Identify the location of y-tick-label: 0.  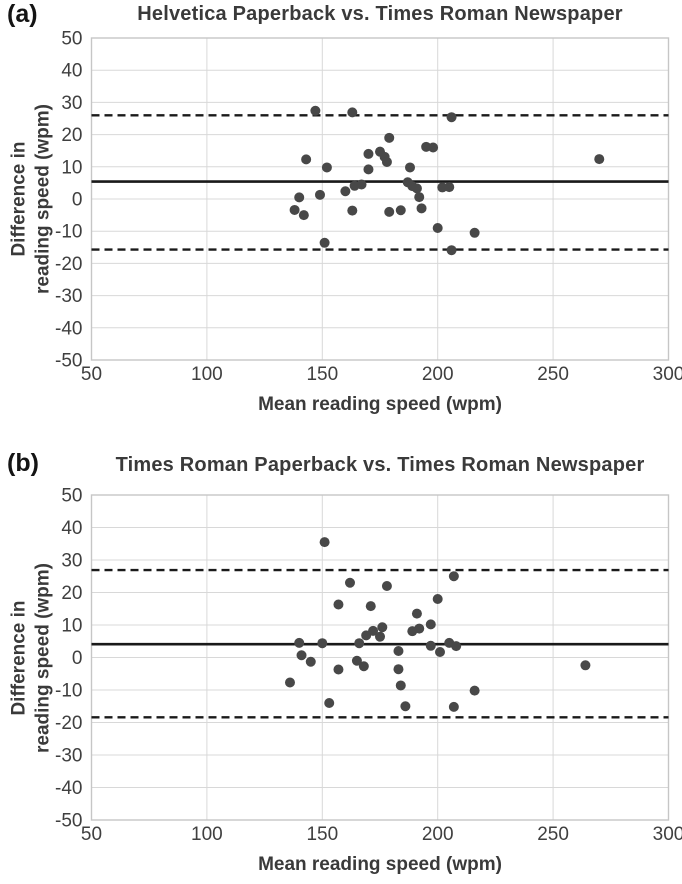
(77, 658).